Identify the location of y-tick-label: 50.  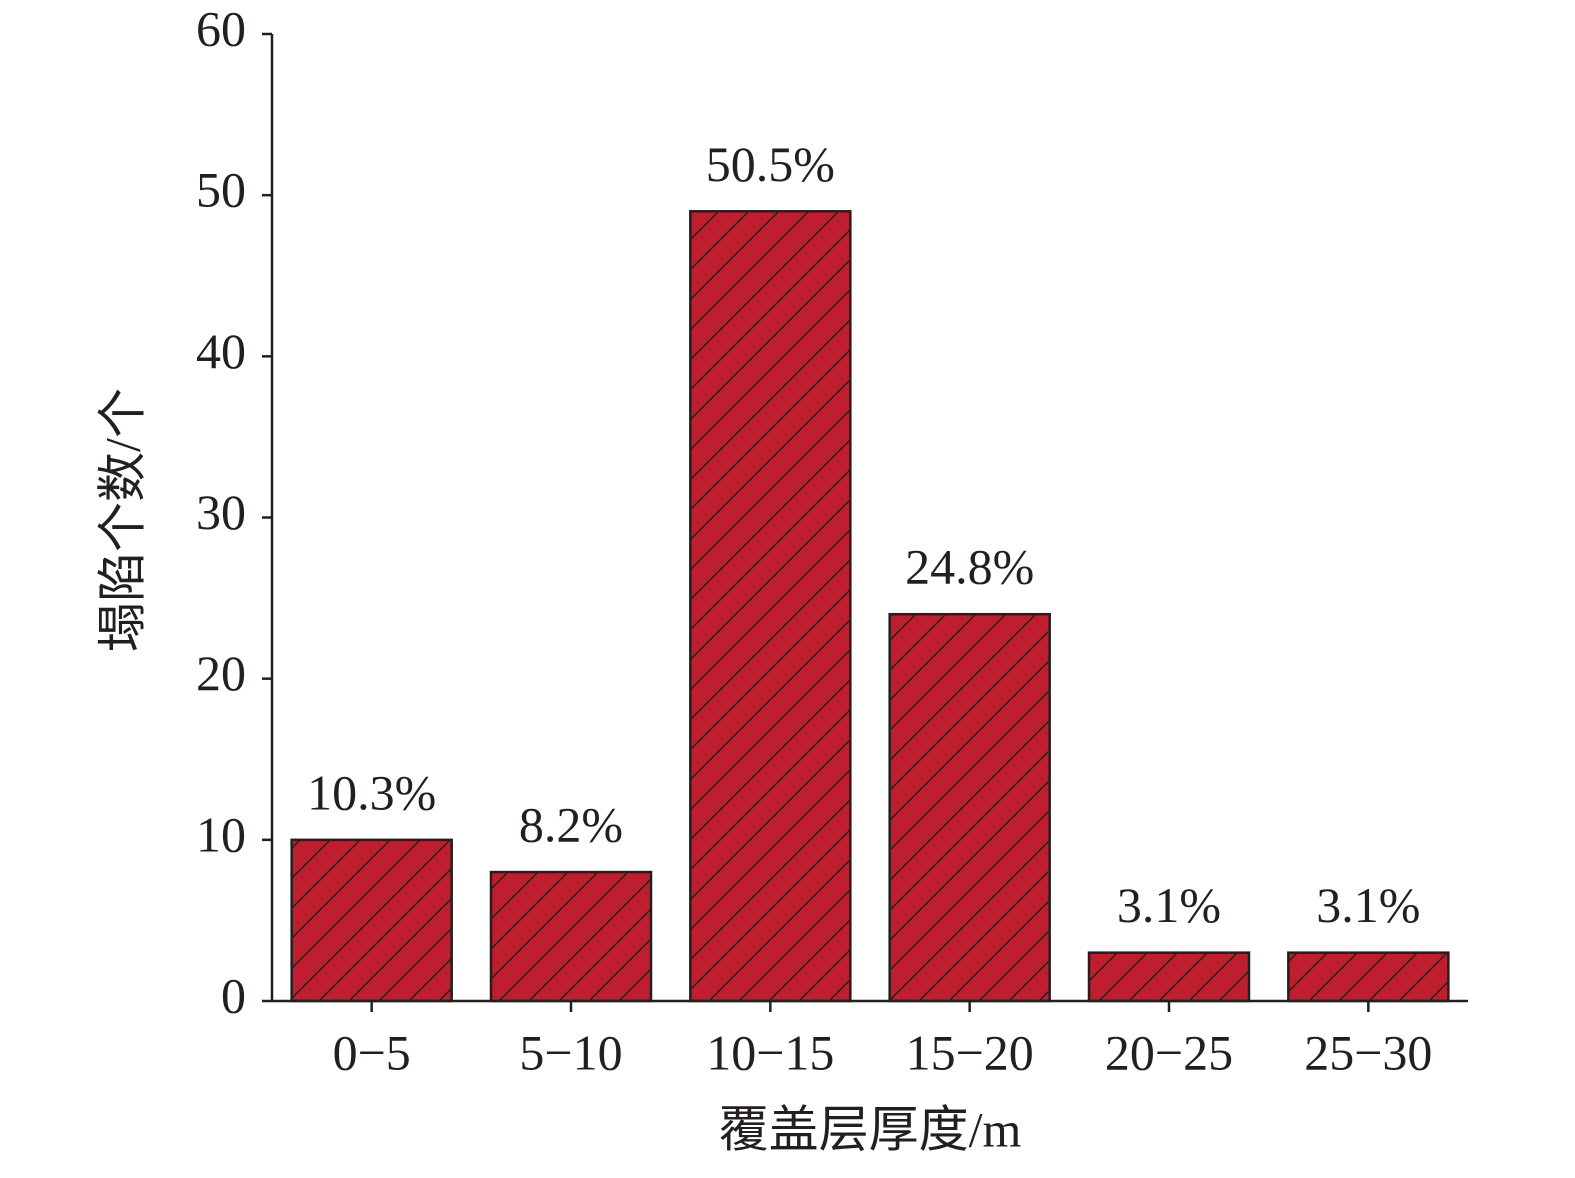
(221, 190).